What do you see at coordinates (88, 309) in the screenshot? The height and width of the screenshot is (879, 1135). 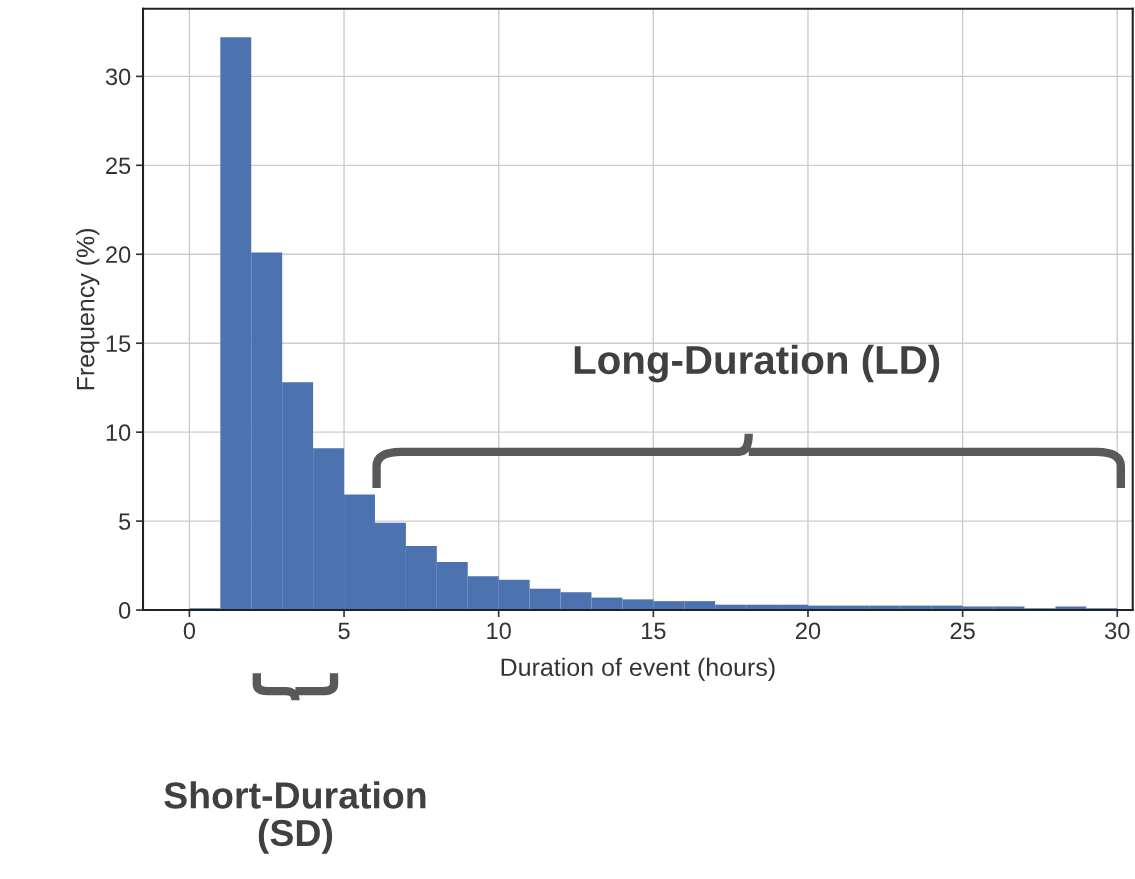 I see `y-axis-title: Frequency (%)` at bounding box center [88, 309].